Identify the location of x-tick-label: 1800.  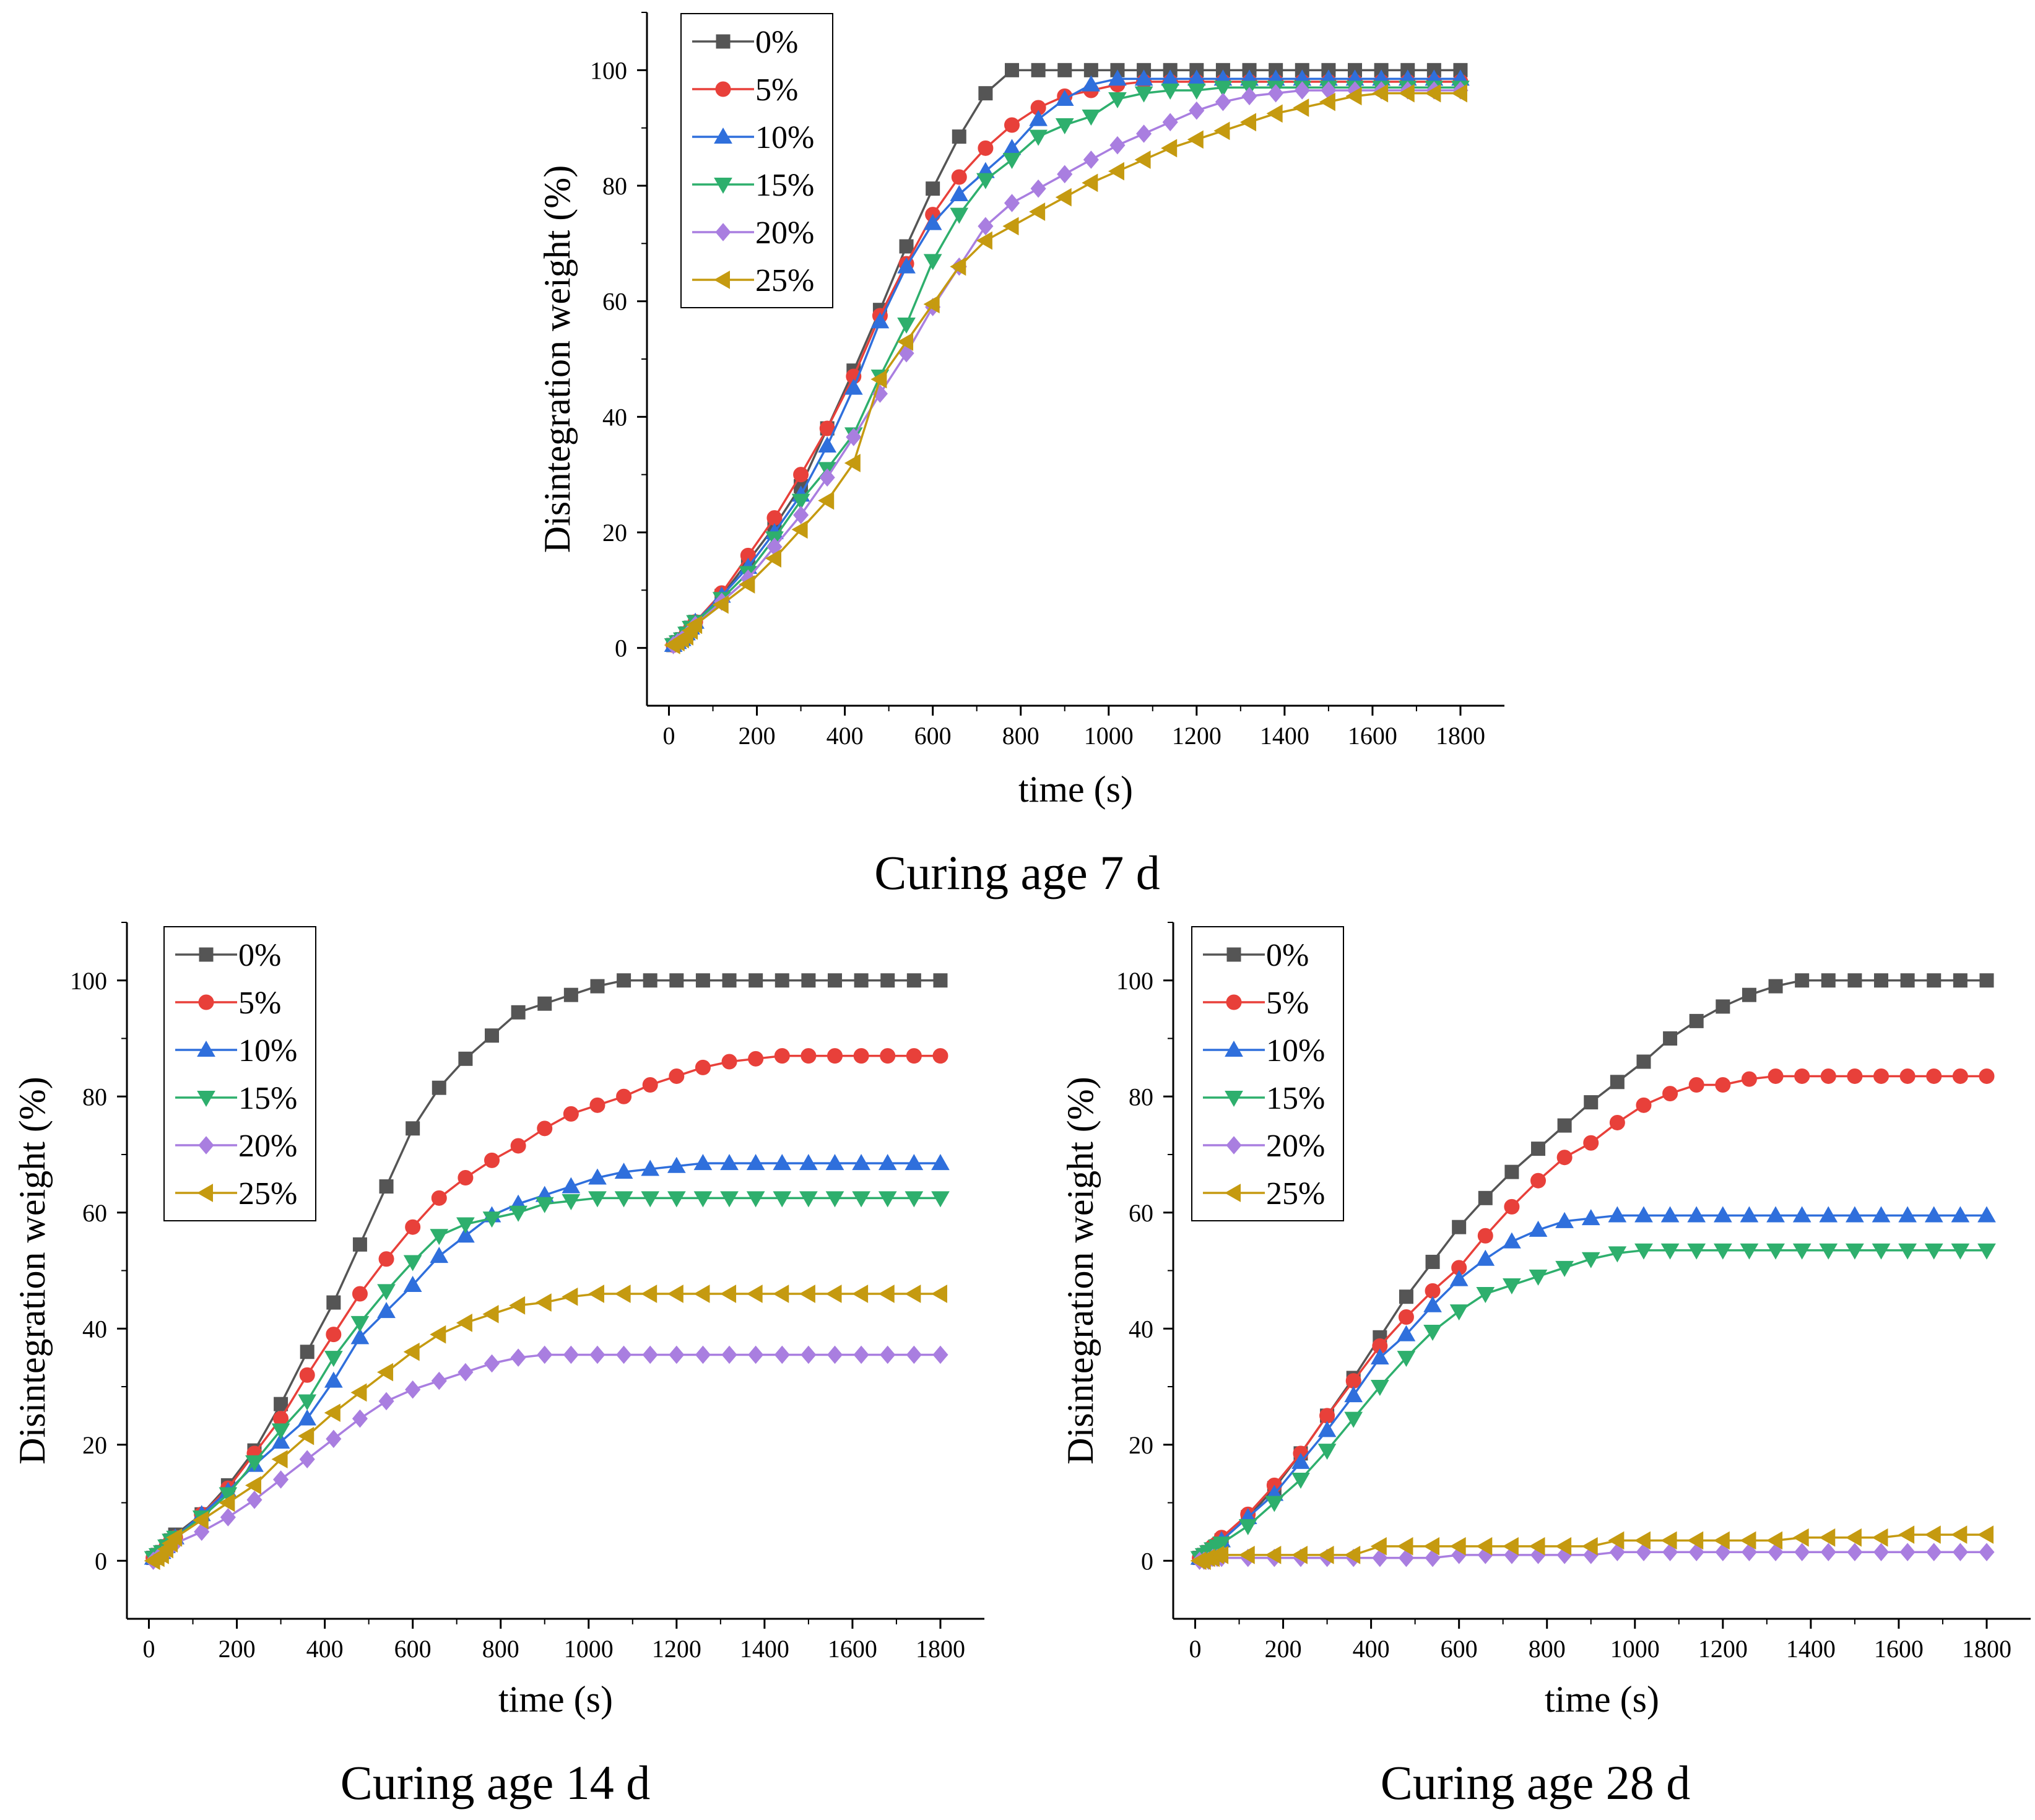
(1986, 1649).